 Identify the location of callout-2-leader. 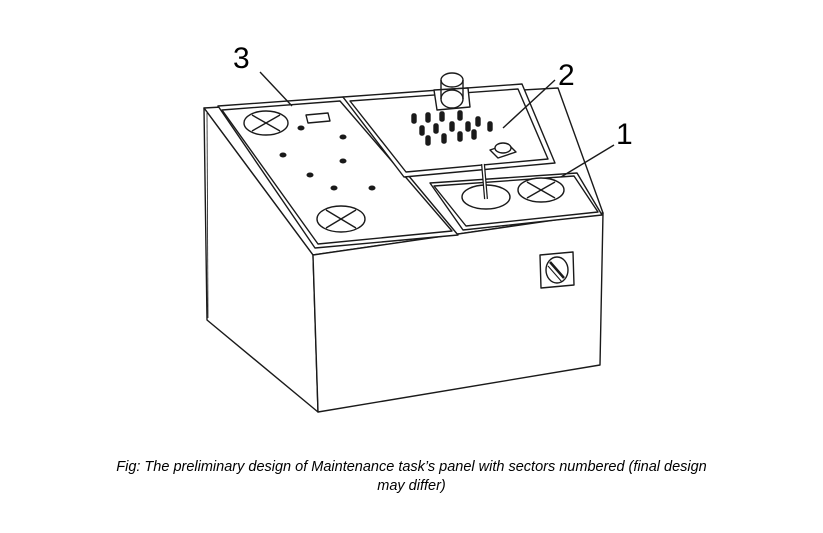
(529, 104).